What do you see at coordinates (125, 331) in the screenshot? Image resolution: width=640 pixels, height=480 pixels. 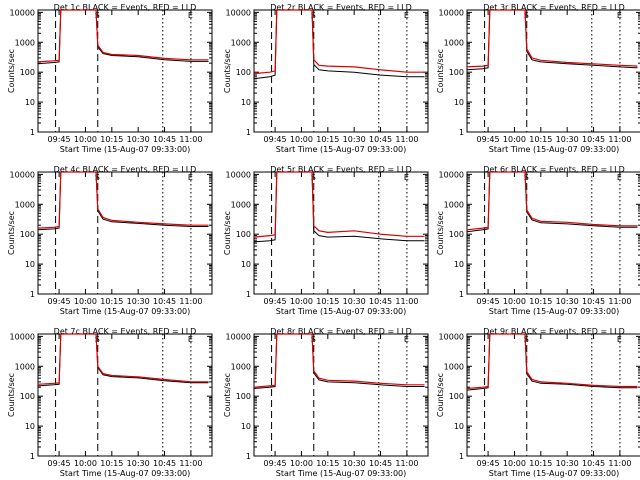 I see `panel-title: Det 7c BLACK = Events, RED = LLD` at bounding box center [125, 331].